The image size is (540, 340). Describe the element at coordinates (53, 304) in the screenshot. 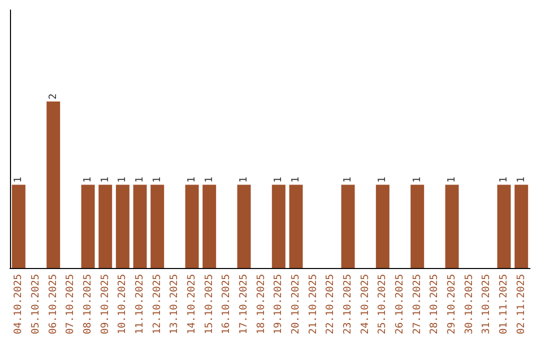

I see `x-tick-label: 06.10.2025` at that location.